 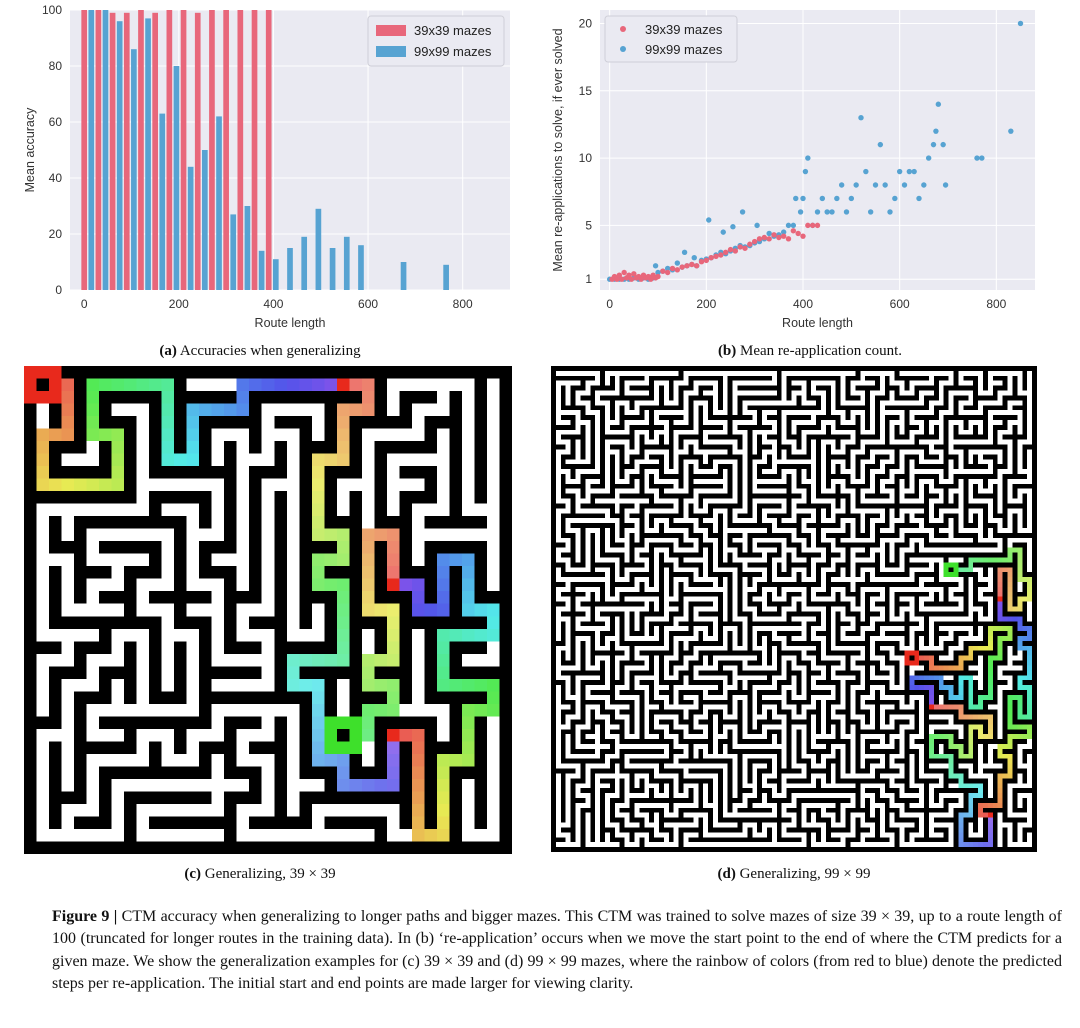 What do you see at coordinates (996, 304) in the screenshot?
I see `x-tick-label: 800` at bounding box center [996, 304].